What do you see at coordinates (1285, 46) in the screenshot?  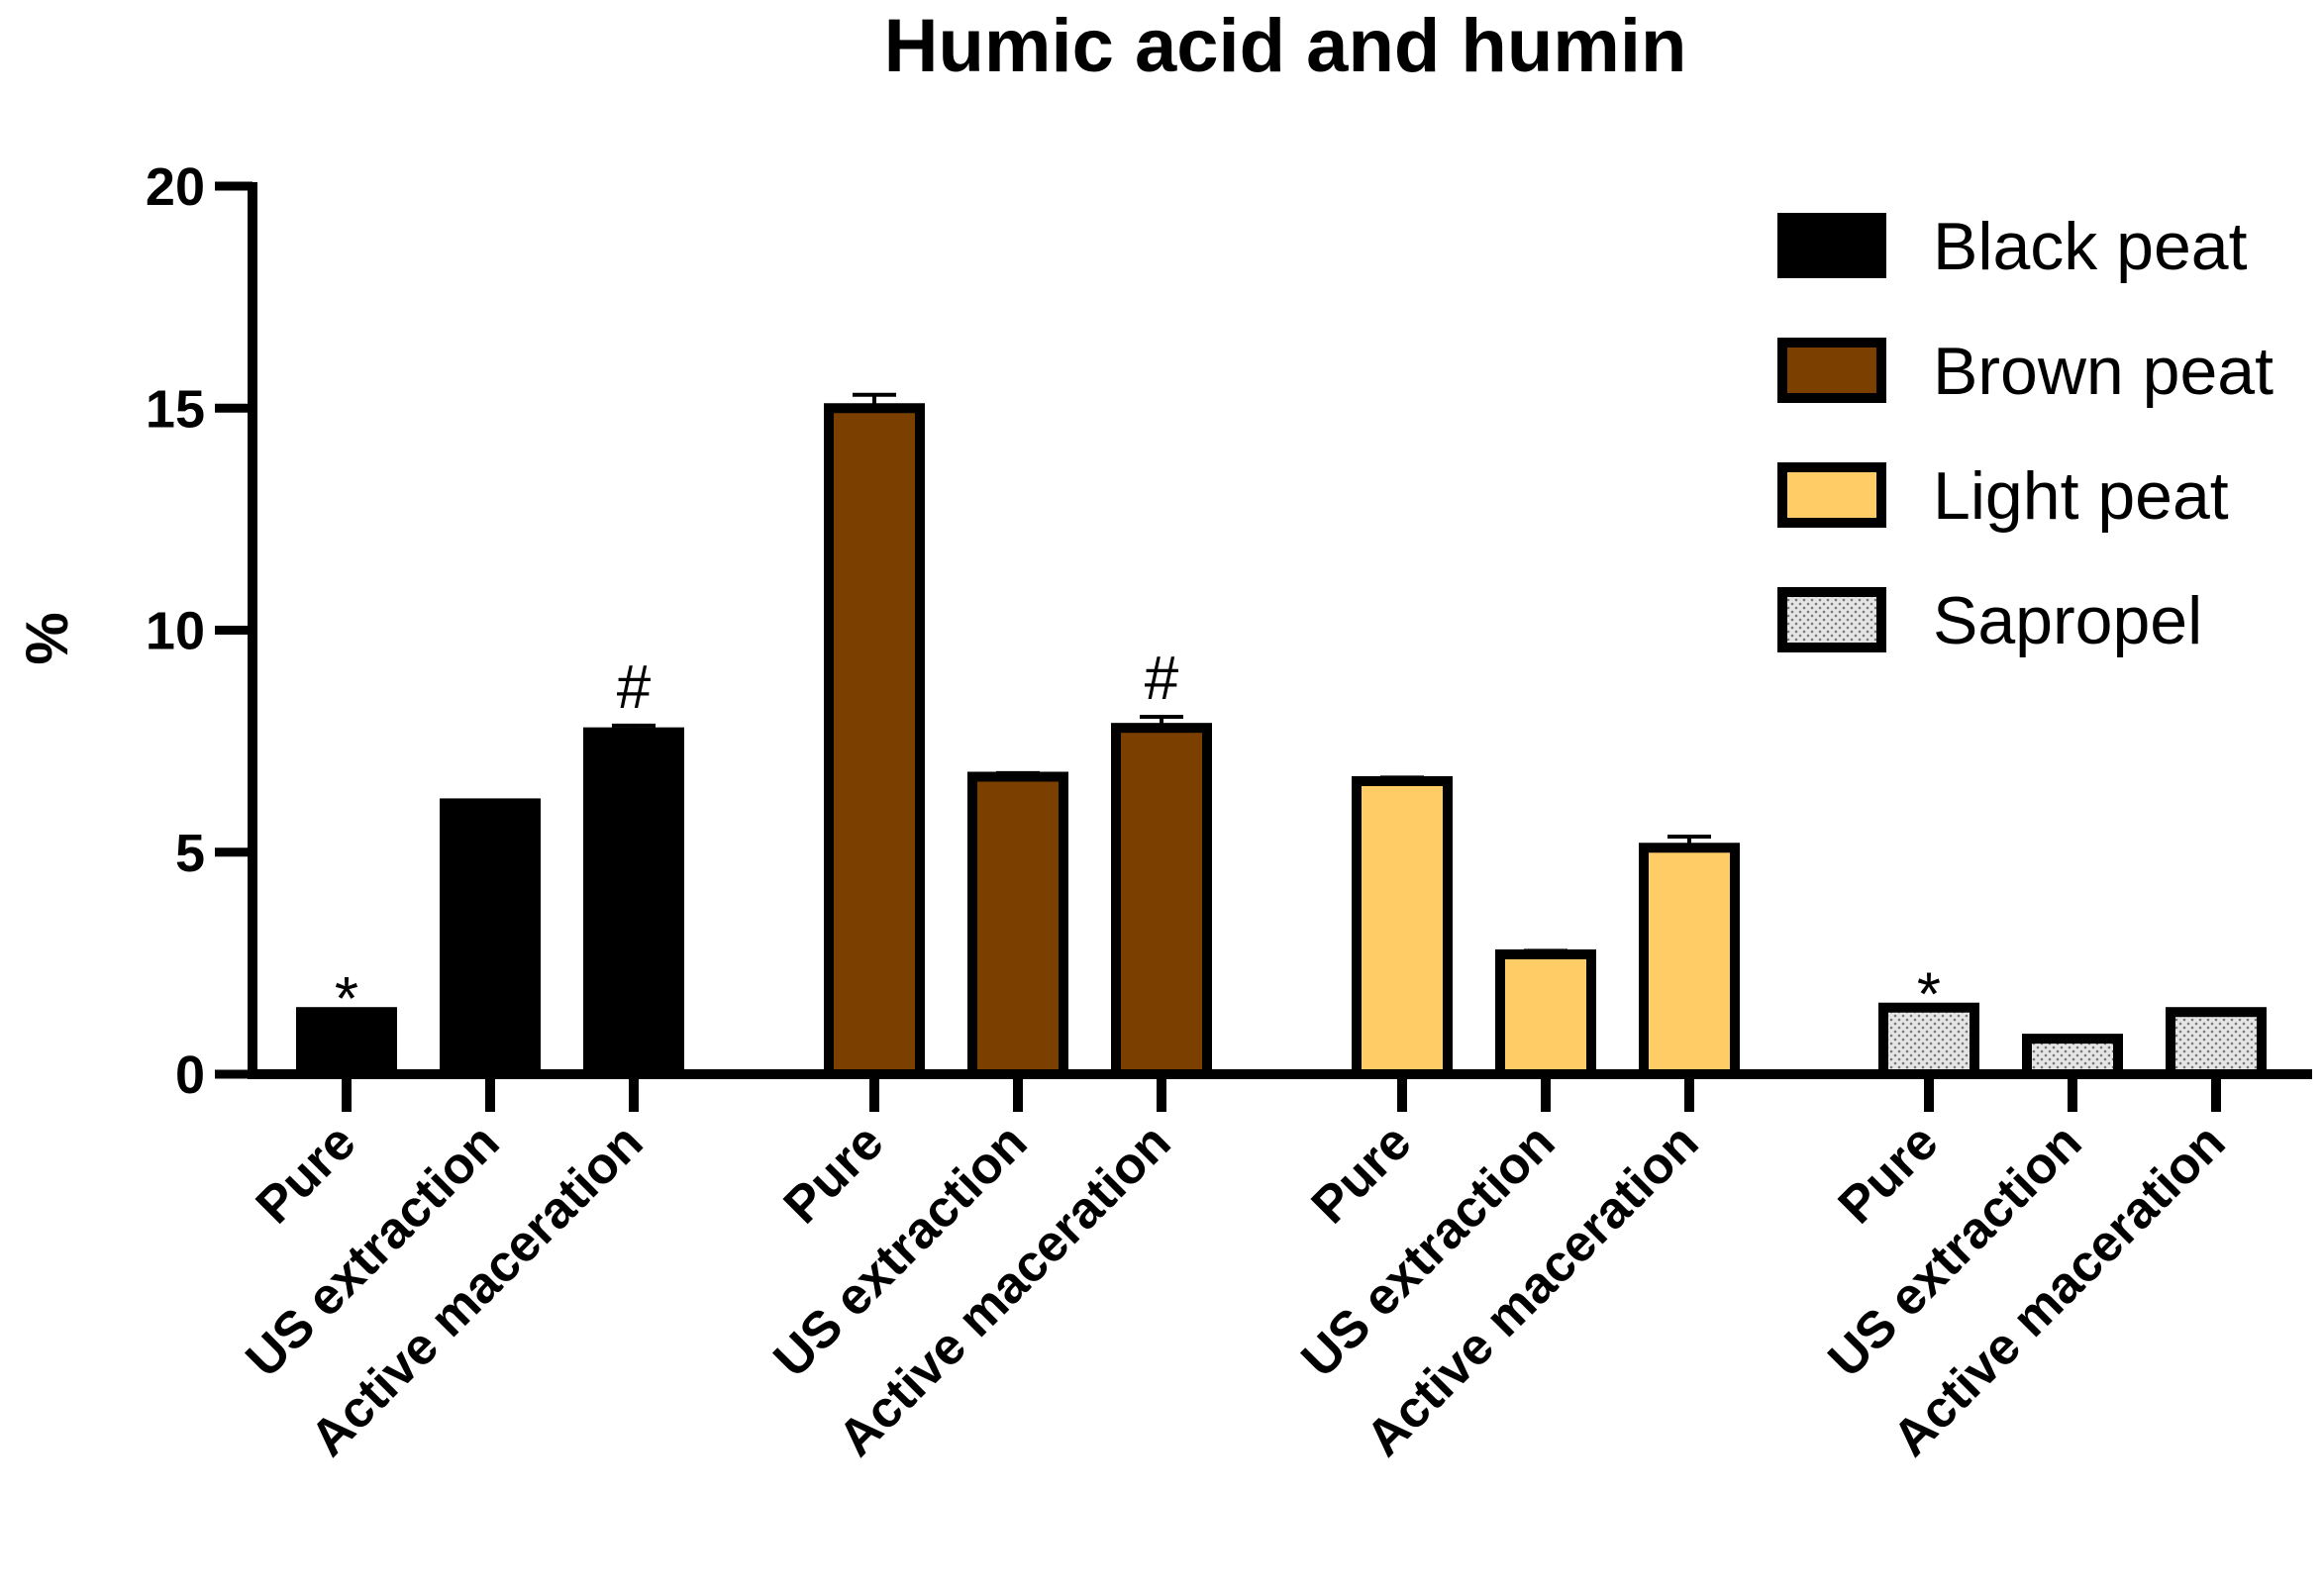 I see `chart-title: Humic acid and humin` at bounding box center [1285, 46].